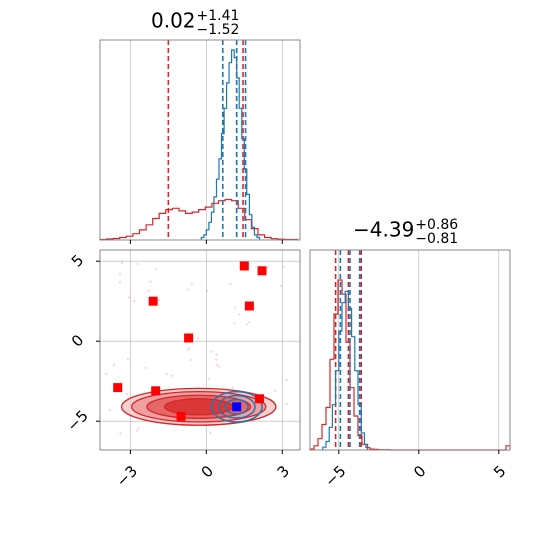  What do you see at coordinates (384, 229) in the screenshot?
I see `param-2-median: −4.39` at bounding box center [384, 229].